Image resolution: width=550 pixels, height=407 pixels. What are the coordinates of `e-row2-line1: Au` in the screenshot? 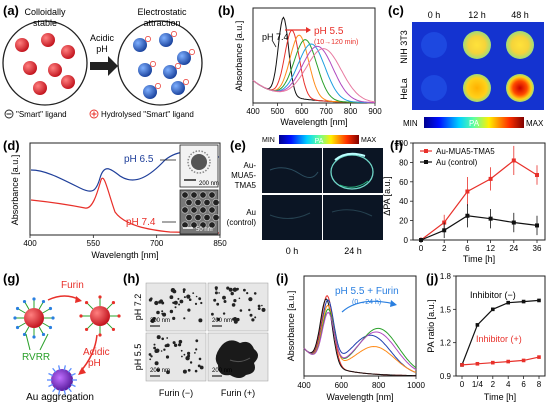 It's located at (251, 212).